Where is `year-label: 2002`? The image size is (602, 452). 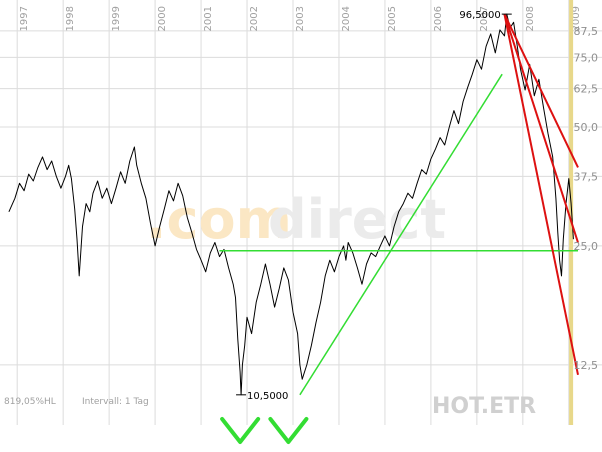
year-label: 2002 is located at coordinates (254, 18).